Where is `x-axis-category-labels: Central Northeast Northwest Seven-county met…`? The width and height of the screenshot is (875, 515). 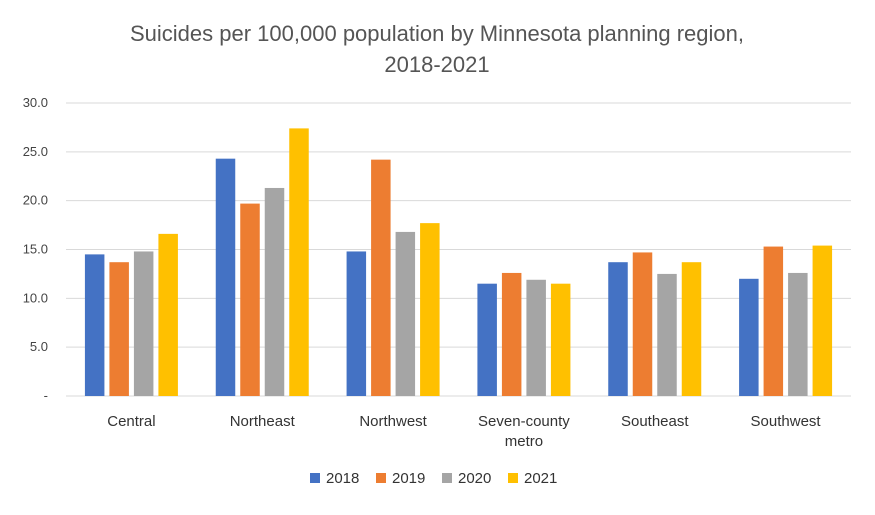 x-axis-category-labels: Central Northeast Northwest Seven-county met… is located at coordinates (464, 431).